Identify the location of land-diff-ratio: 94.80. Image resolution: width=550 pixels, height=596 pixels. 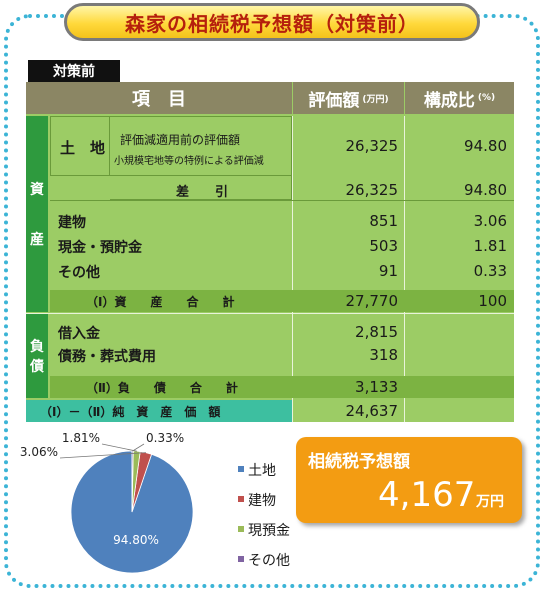
(485, 190).